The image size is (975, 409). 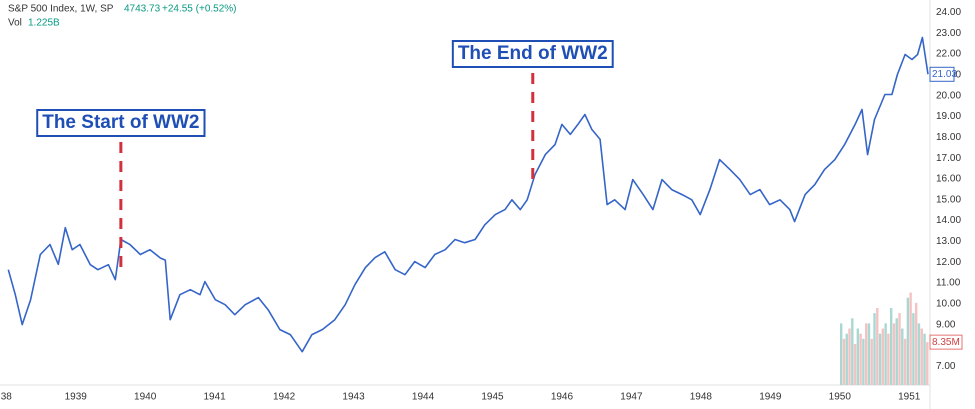 I want to click on x-tick-label: 1947, so click(x=631, y=397).